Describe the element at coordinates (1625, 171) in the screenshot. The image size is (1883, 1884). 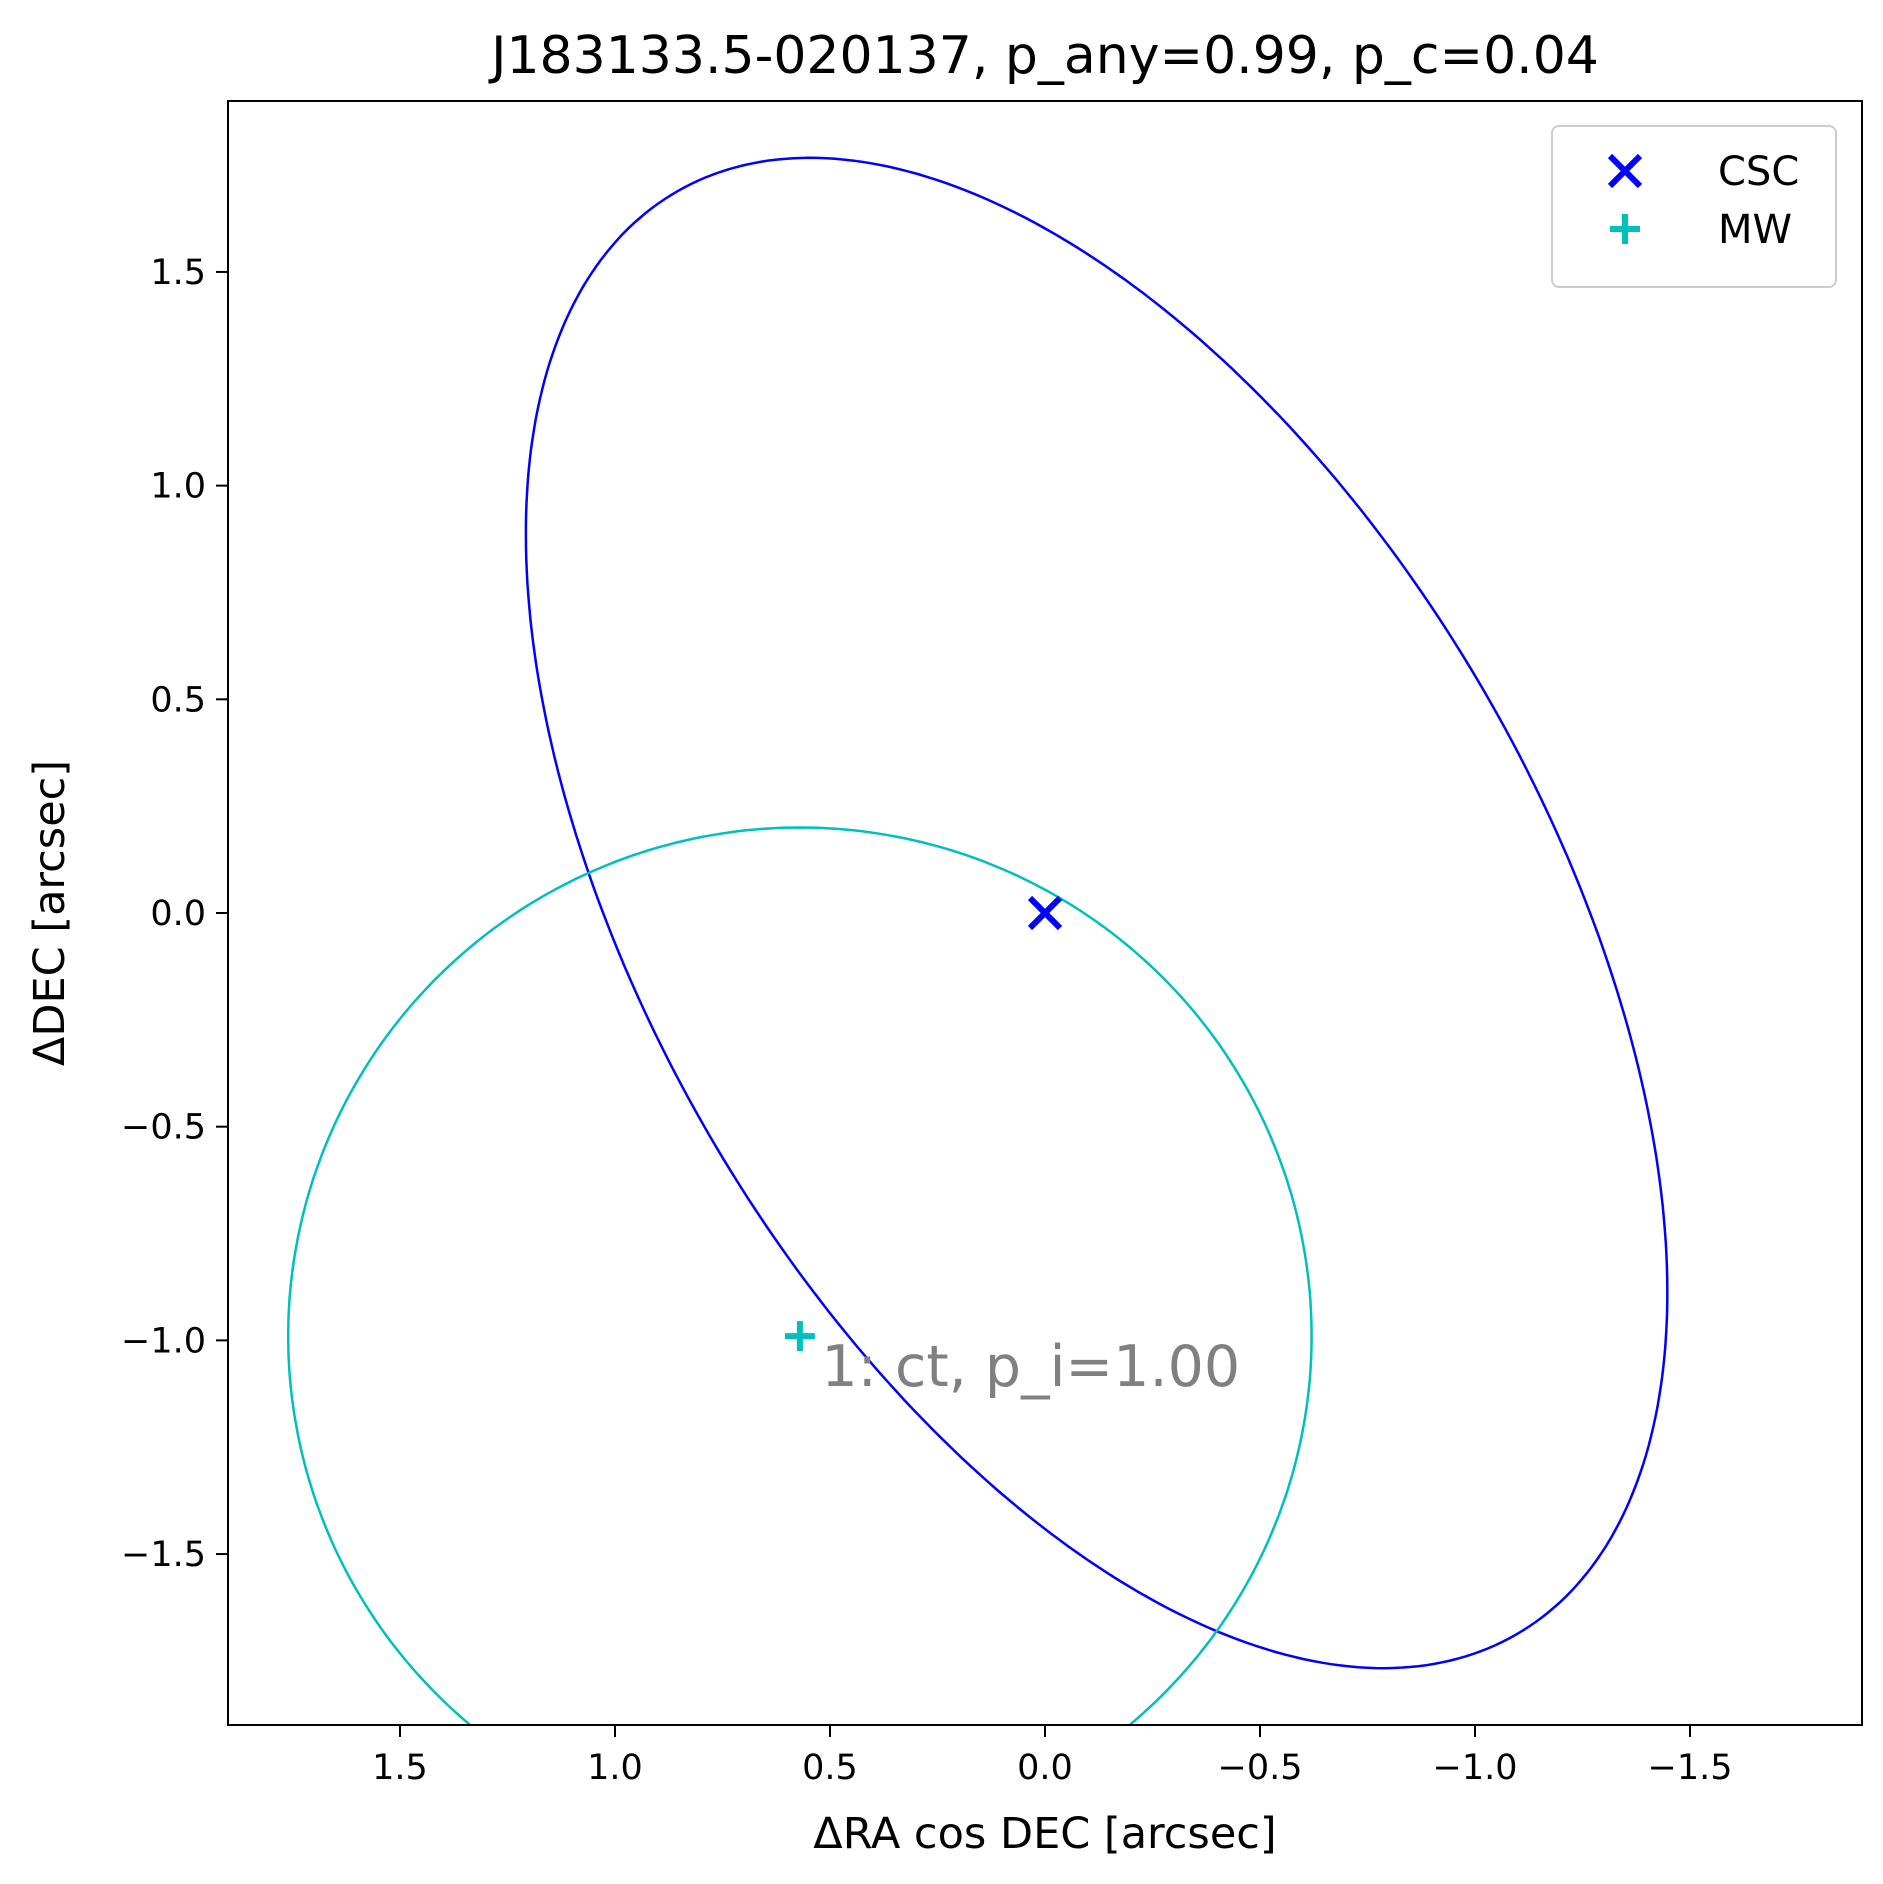
I see `legend-csc-icon` at that location.